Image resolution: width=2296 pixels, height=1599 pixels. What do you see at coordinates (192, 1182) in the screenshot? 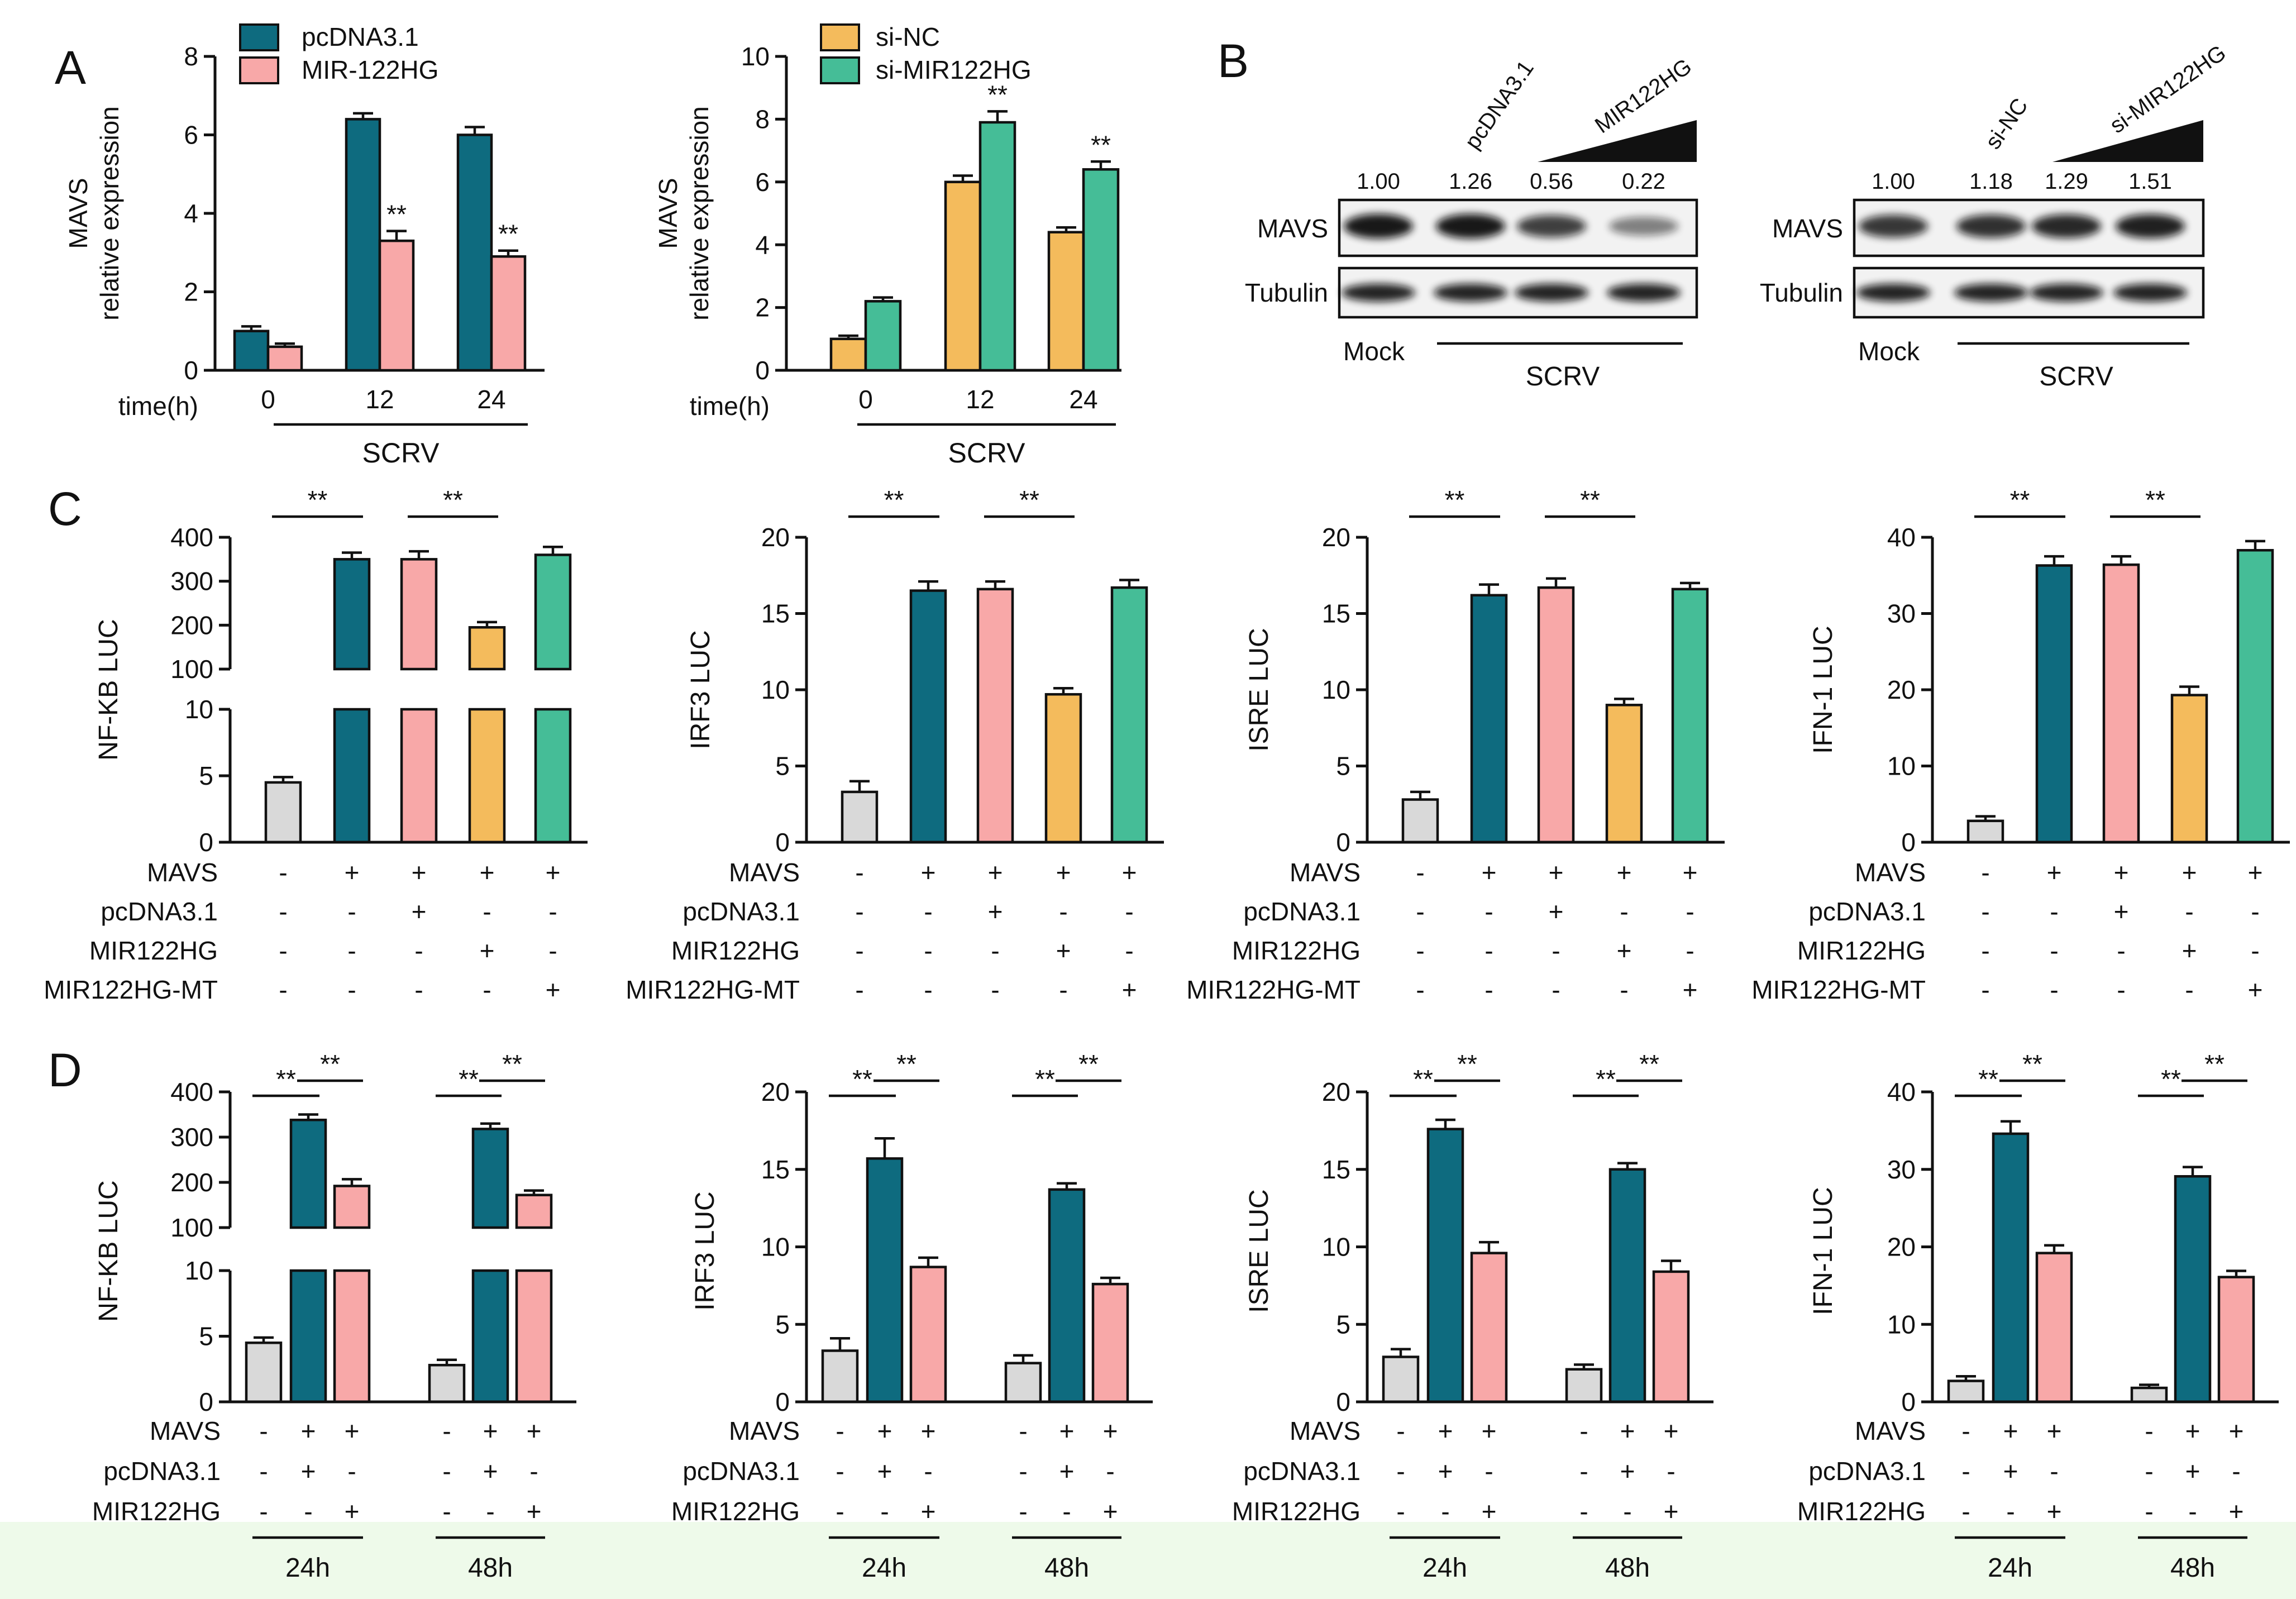
I see `y-tick-label: 200` at bounding box center [192, 1182].